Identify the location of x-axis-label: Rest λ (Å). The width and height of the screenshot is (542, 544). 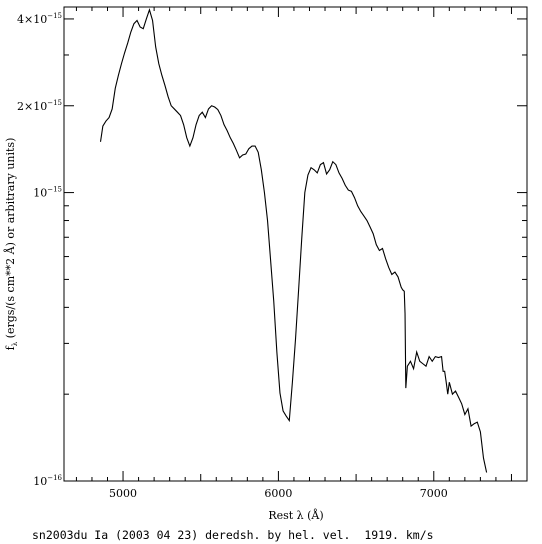
(295, 515).